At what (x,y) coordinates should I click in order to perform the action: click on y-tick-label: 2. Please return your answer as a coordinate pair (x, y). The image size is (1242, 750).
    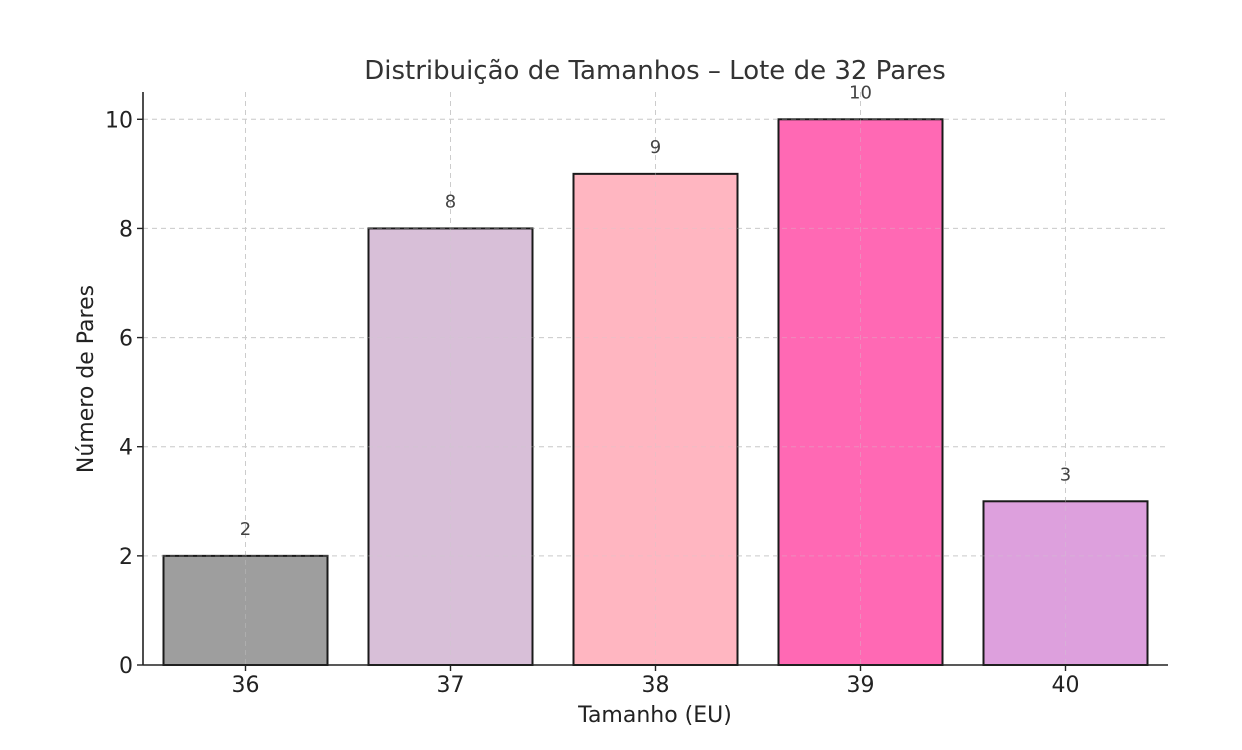
    Looking at the image, I should click on (126, 557).